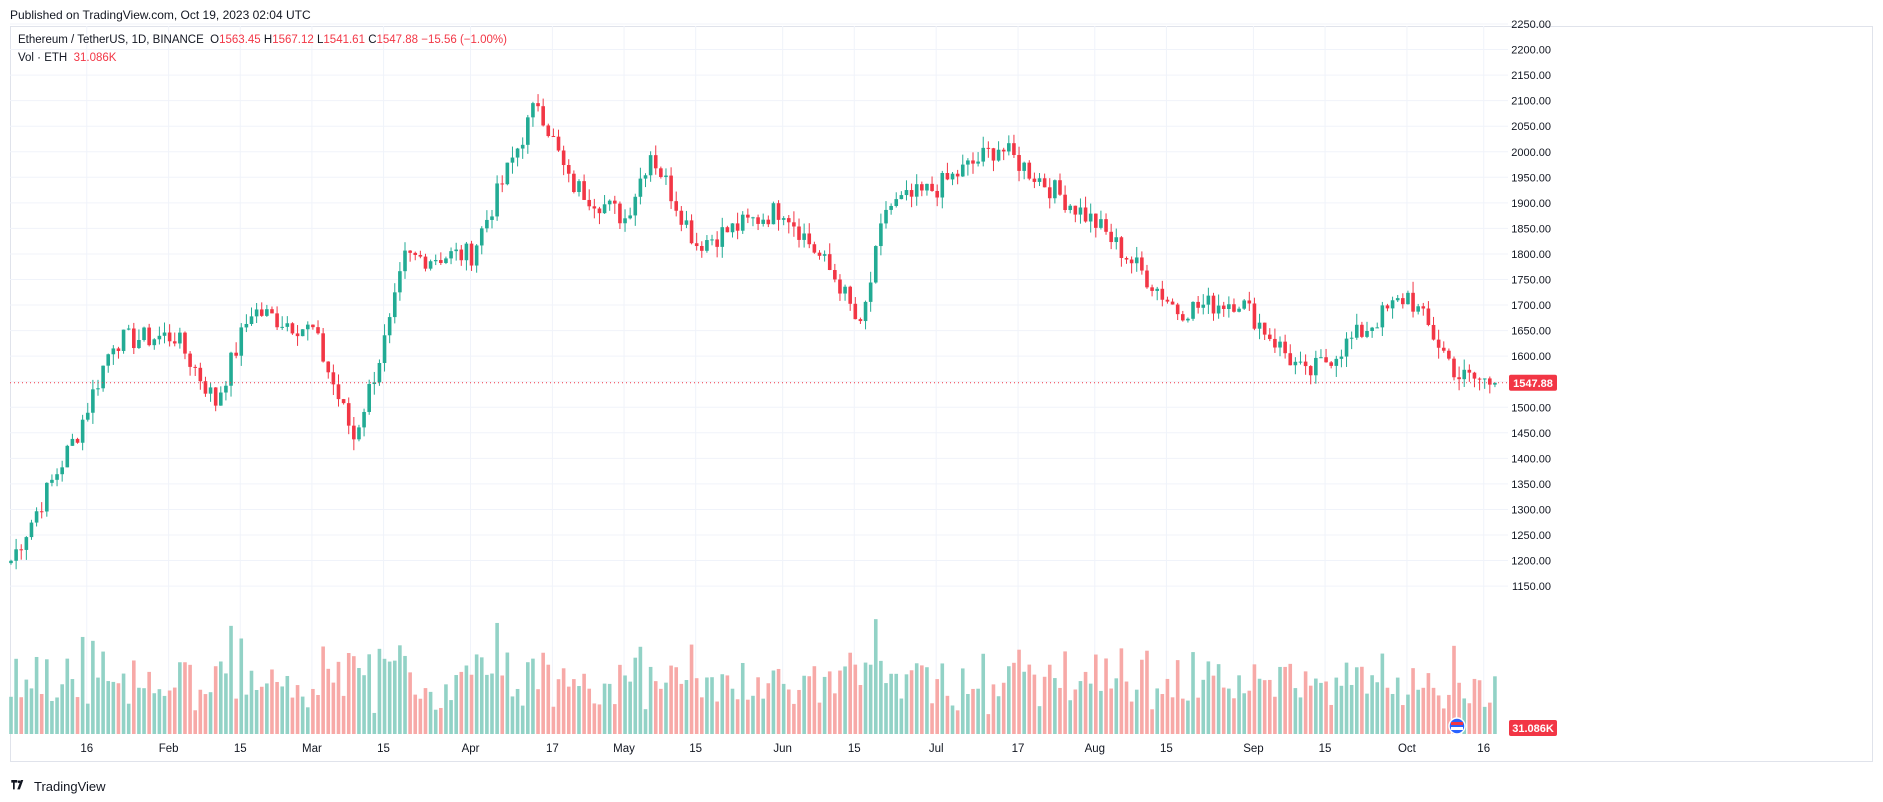 This screenshot has width=1883, height=802. Describe the element at coordinates (215, 40) in the screenshot. I see `open-label: O` at that location.